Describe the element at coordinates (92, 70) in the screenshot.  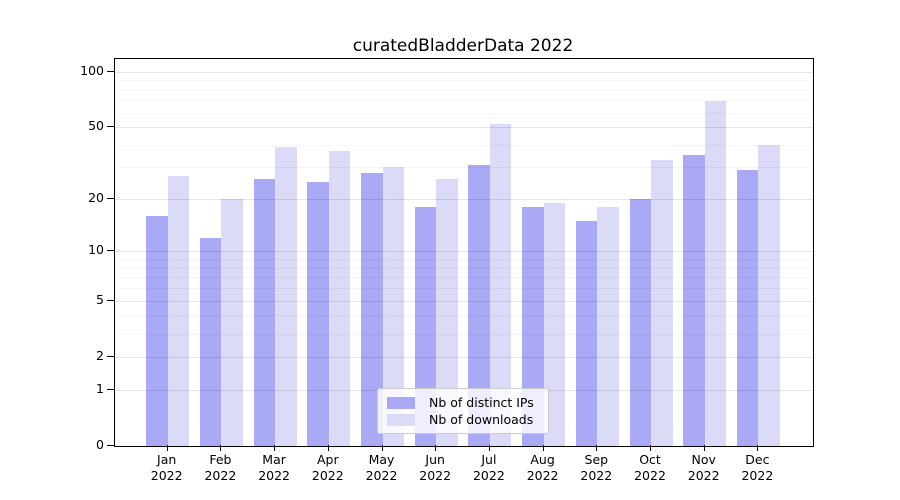
I see `y-tick-label: 100` at that location.